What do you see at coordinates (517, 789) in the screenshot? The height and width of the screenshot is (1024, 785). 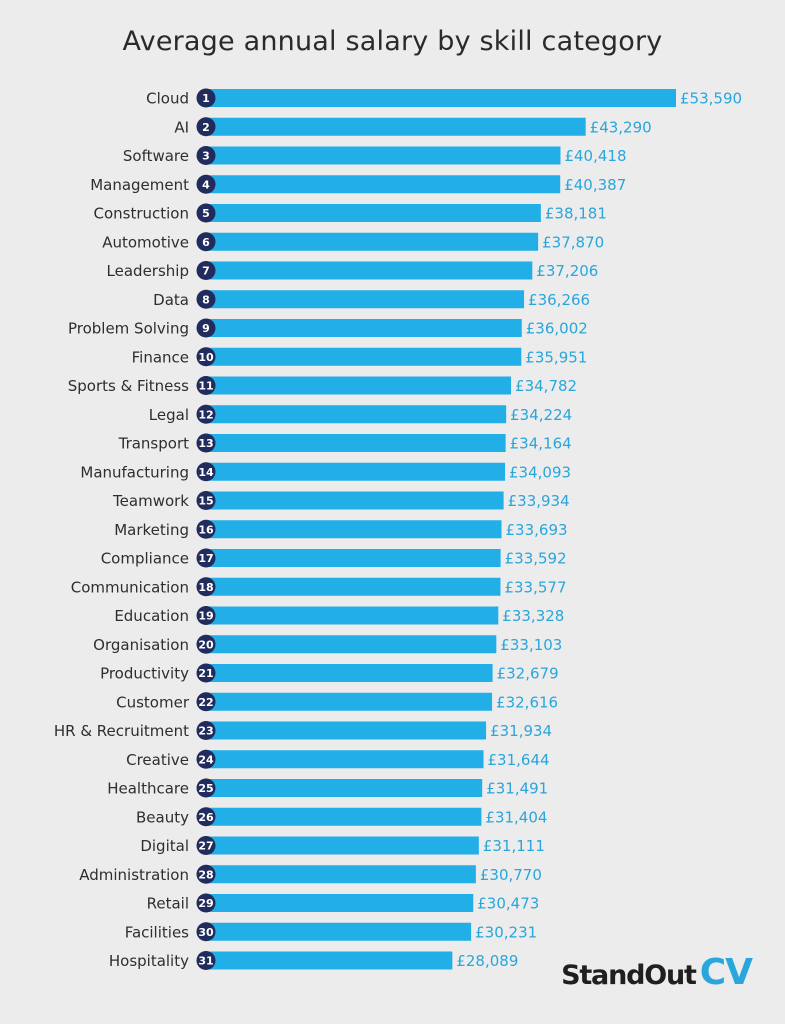 I see `value-label: £31,491` at bounding box center [517, 789].